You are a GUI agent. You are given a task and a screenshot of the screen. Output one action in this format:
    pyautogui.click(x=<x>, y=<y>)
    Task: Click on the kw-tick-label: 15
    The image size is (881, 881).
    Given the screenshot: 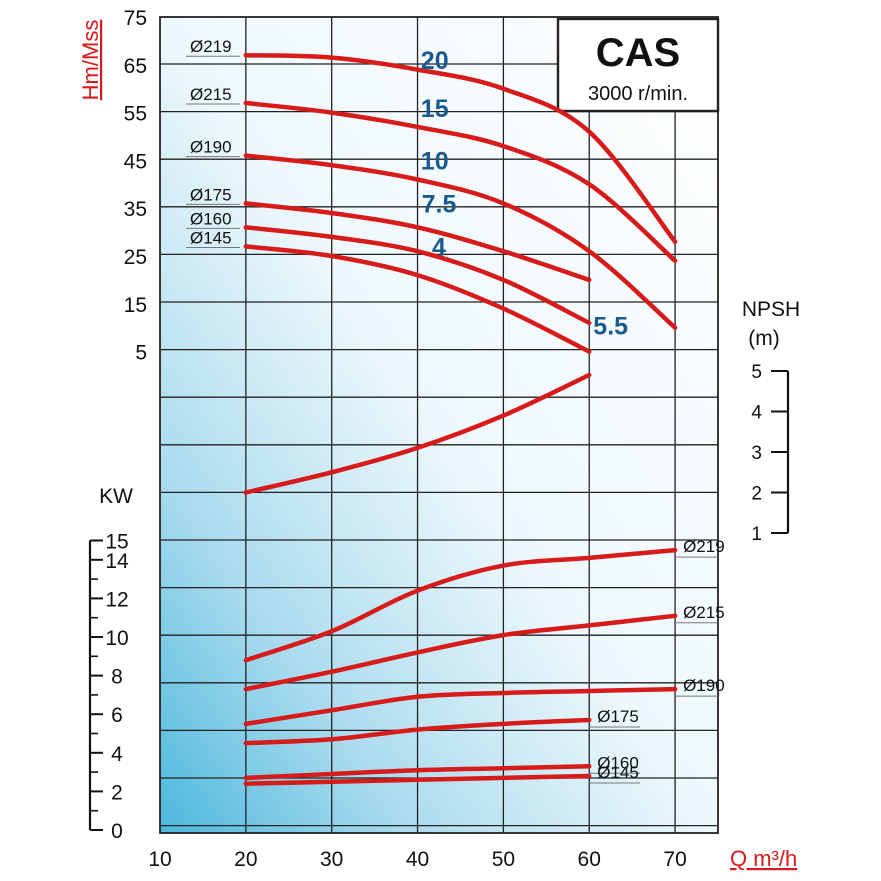 What is the action you would take?
    pyautogui.click(x=116, y=542)
    